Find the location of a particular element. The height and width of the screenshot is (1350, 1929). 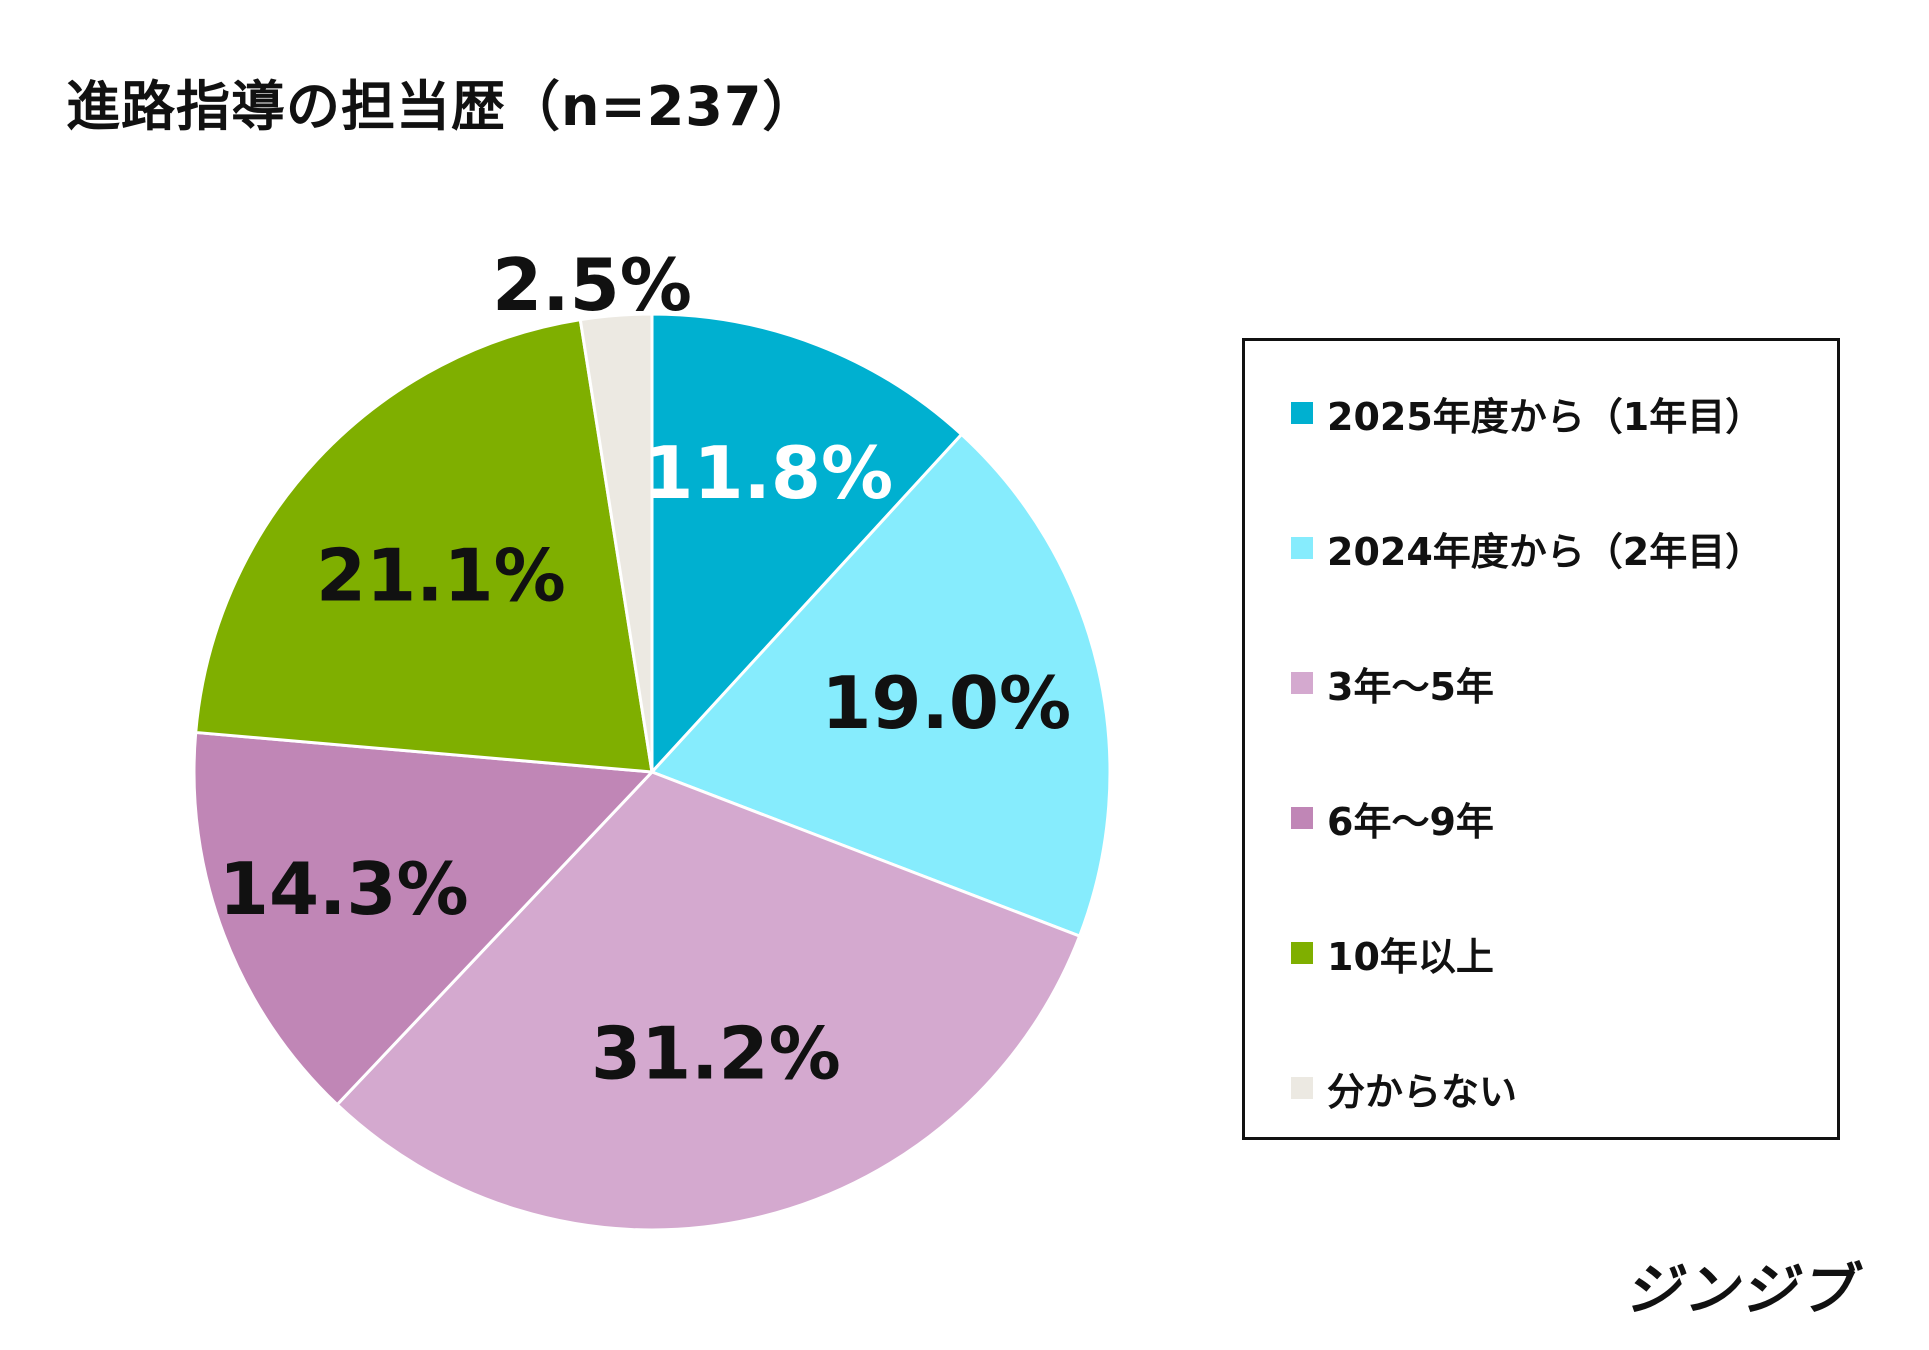

slice-label-2: 19.0% is located at coordinates (946, 703).